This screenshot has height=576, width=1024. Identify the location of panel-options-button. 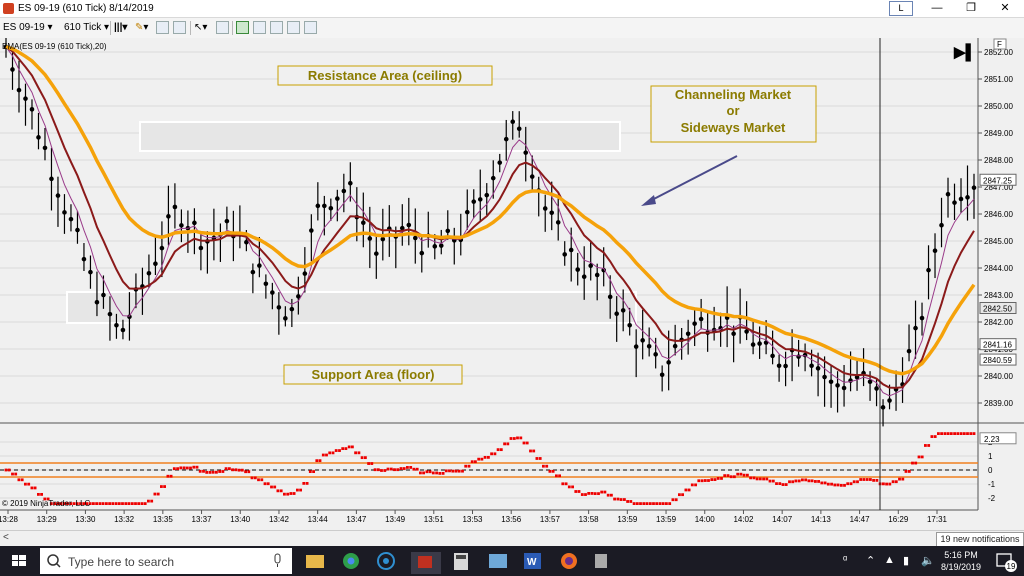
(1000, 44).